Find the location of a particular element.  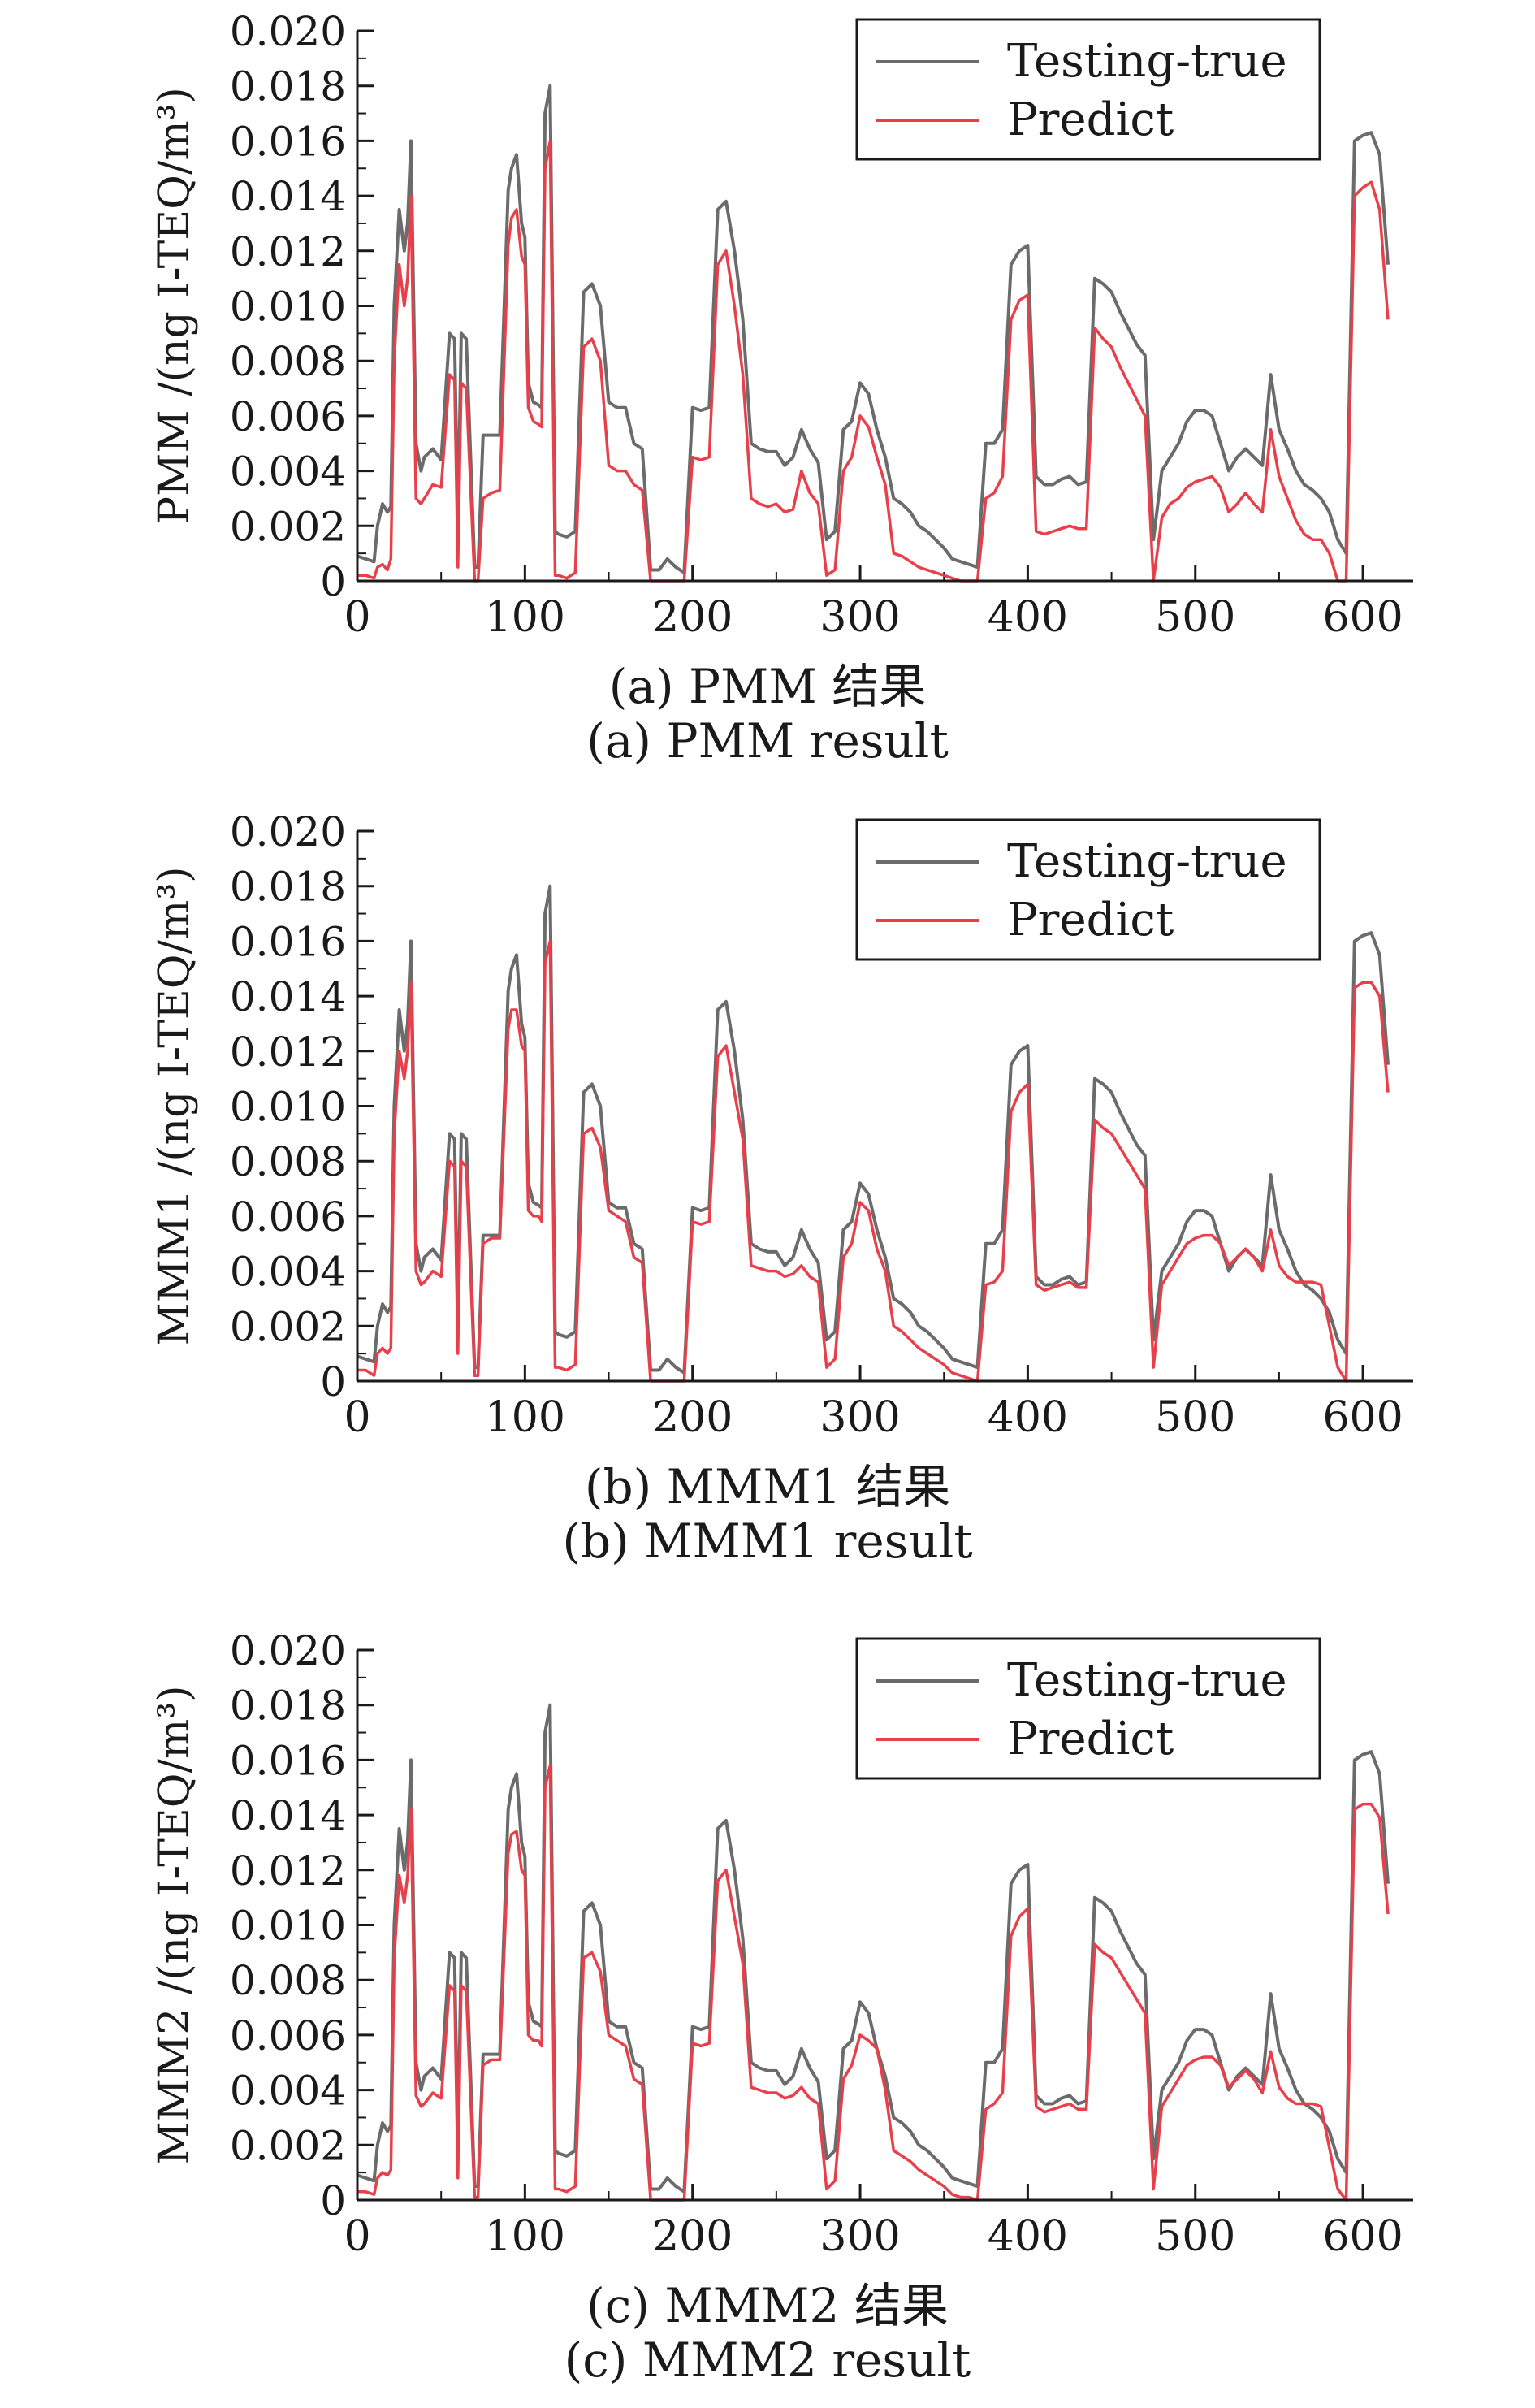

caption-cn-c: (c) MMM2 结果 is located at coordinates (768, 2305).